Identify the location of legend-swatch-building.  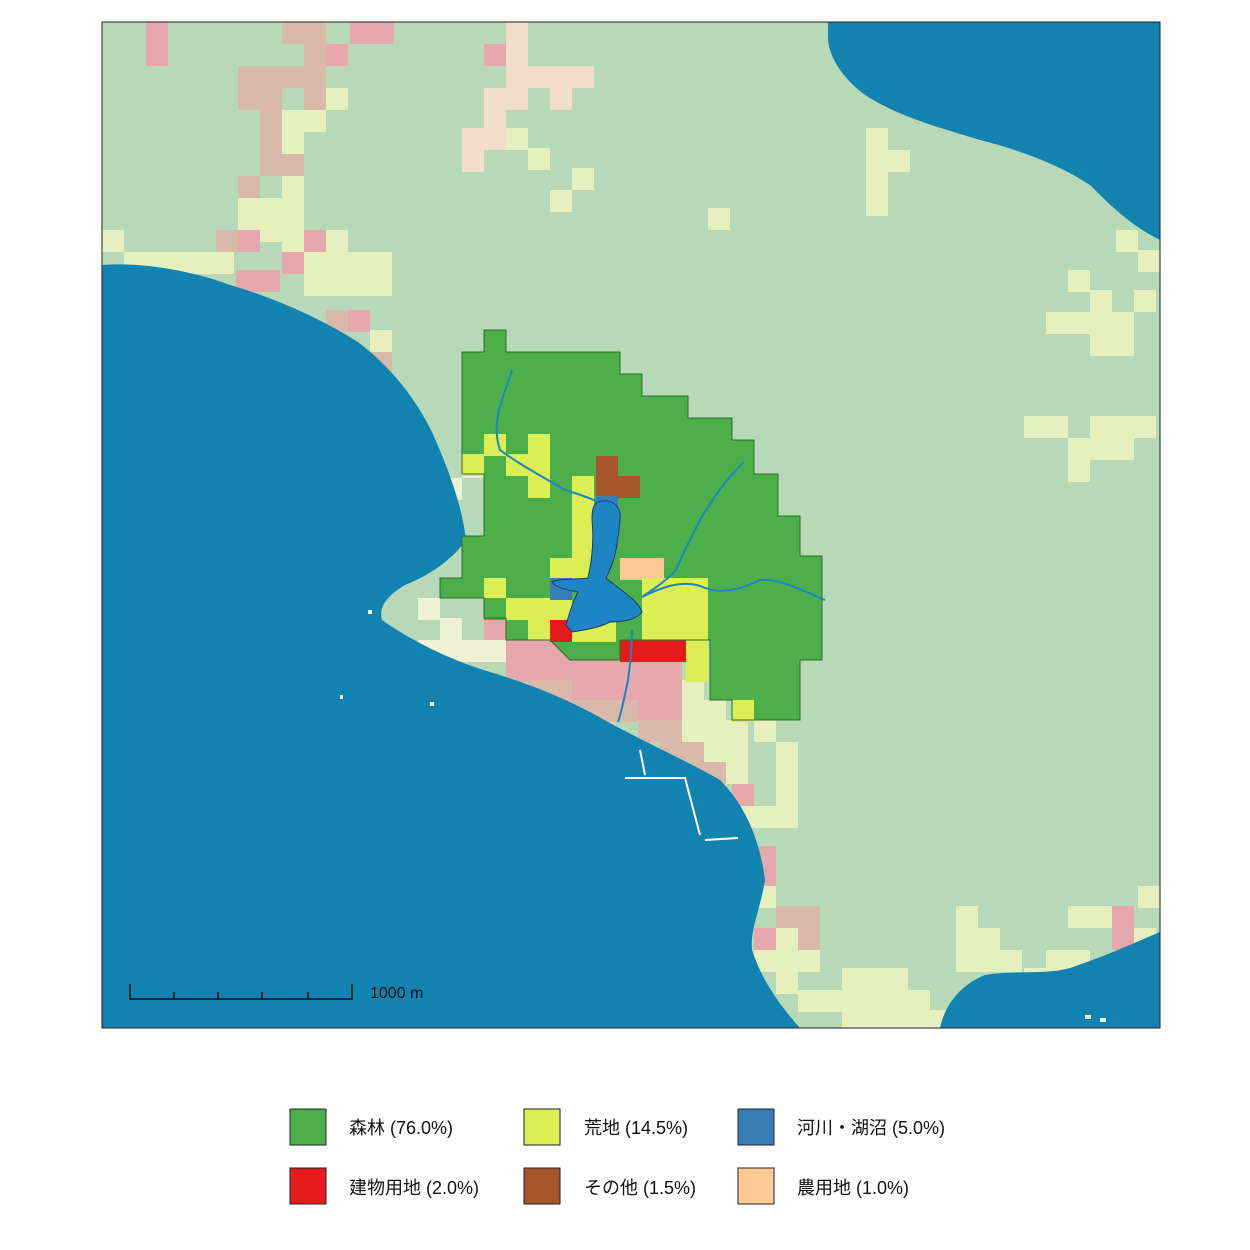
(308, 1186).